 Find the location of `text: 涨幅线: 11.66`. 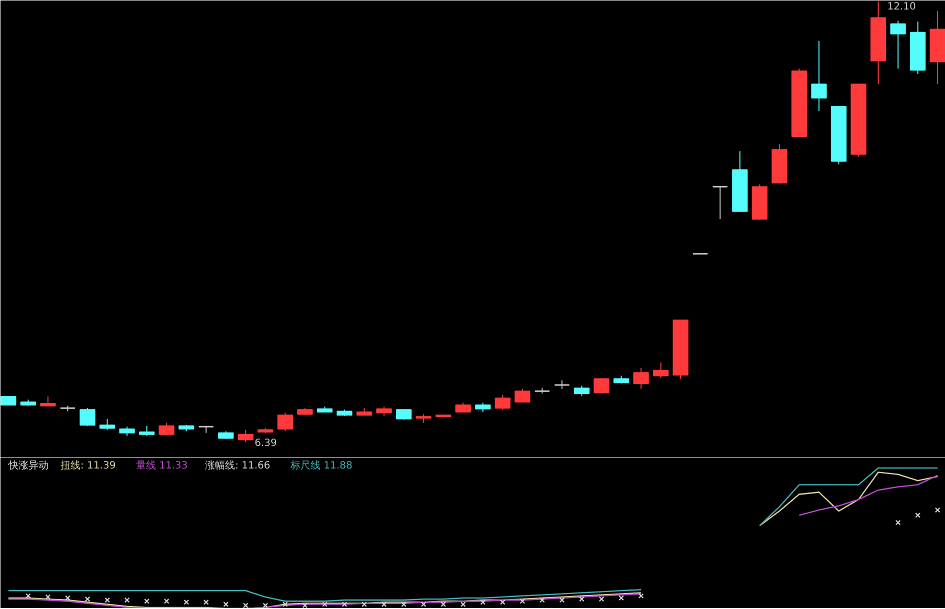

text: 涨幅线: 11.66 is located at coordinates (237, 466).